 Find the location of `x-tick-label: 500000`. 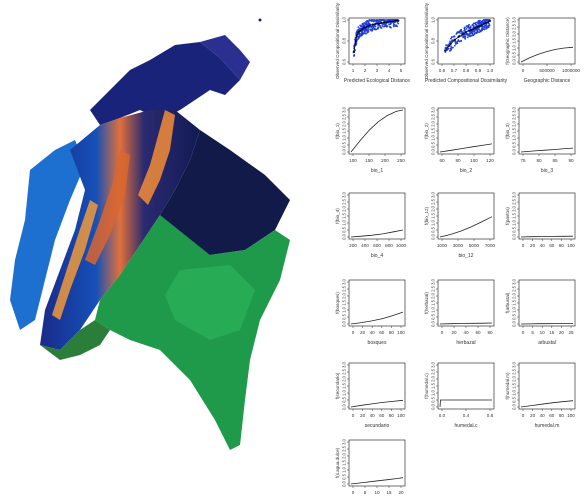

x-tick-label: 500000 is located at coordinates (547, 70).